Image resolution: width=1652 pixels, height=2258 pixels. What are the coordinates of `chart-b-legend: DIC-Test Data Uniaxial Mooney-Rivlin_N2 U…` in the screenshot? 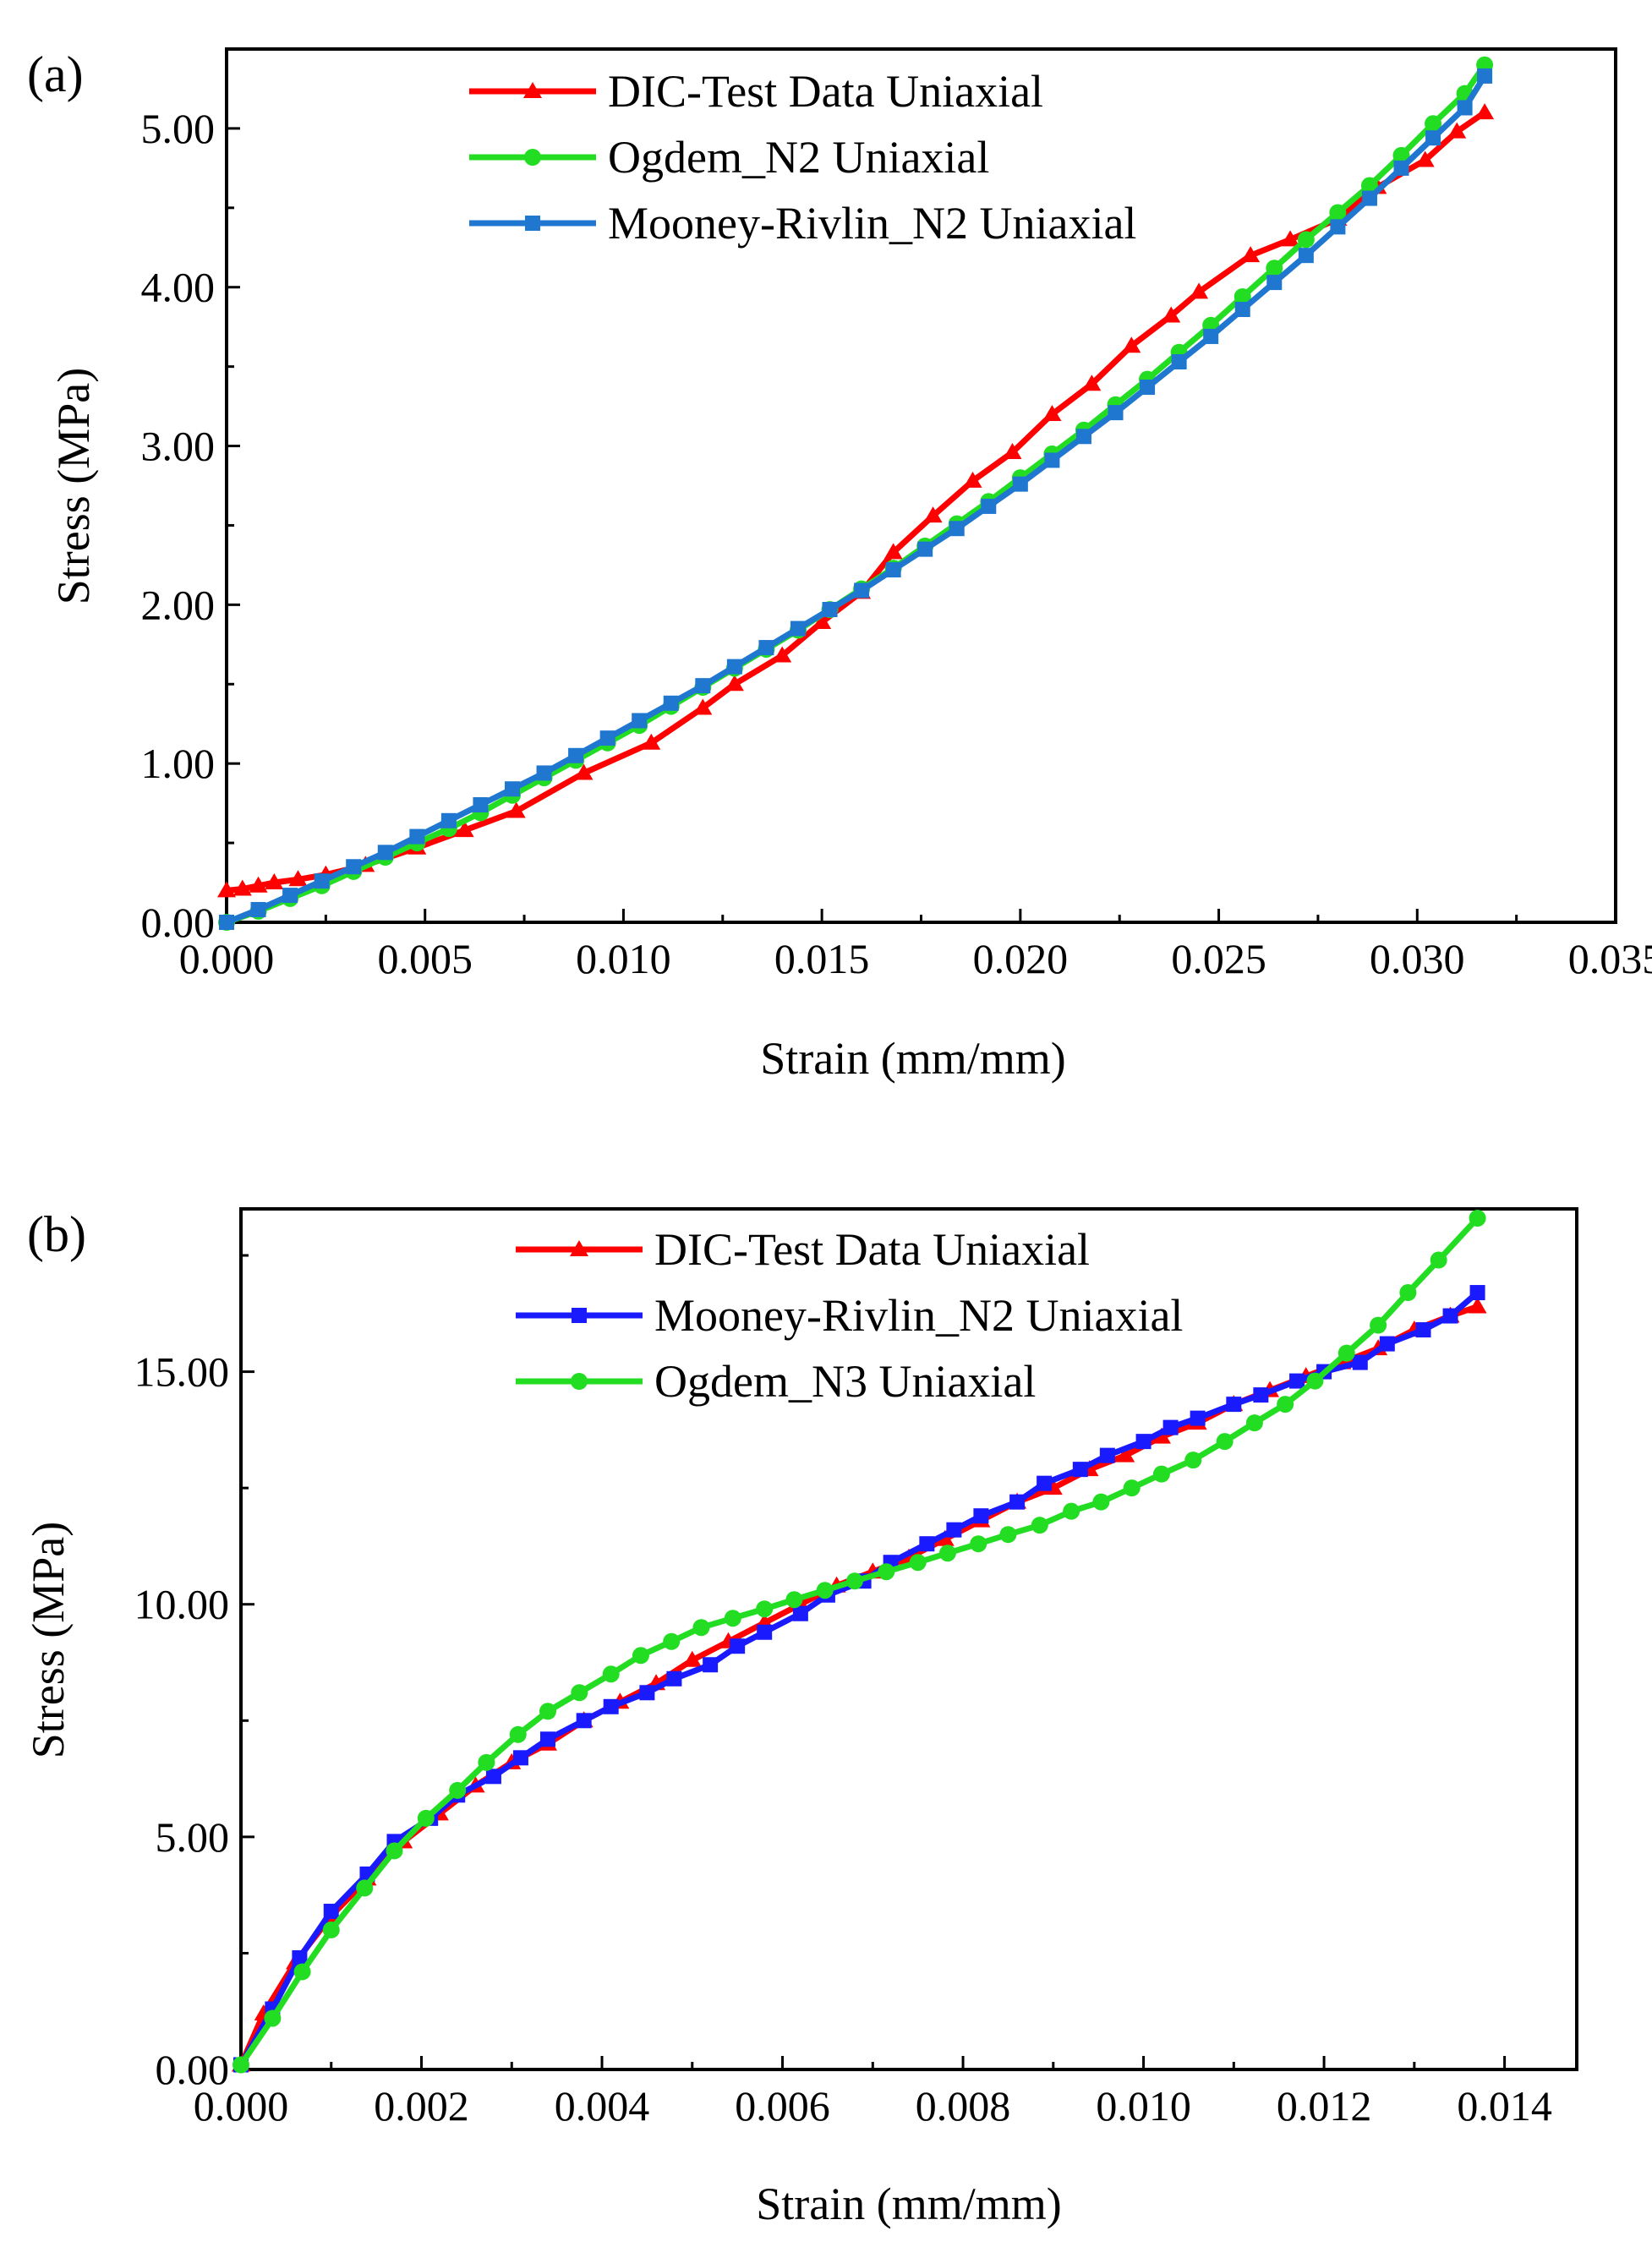 It's located at (849, 1316).